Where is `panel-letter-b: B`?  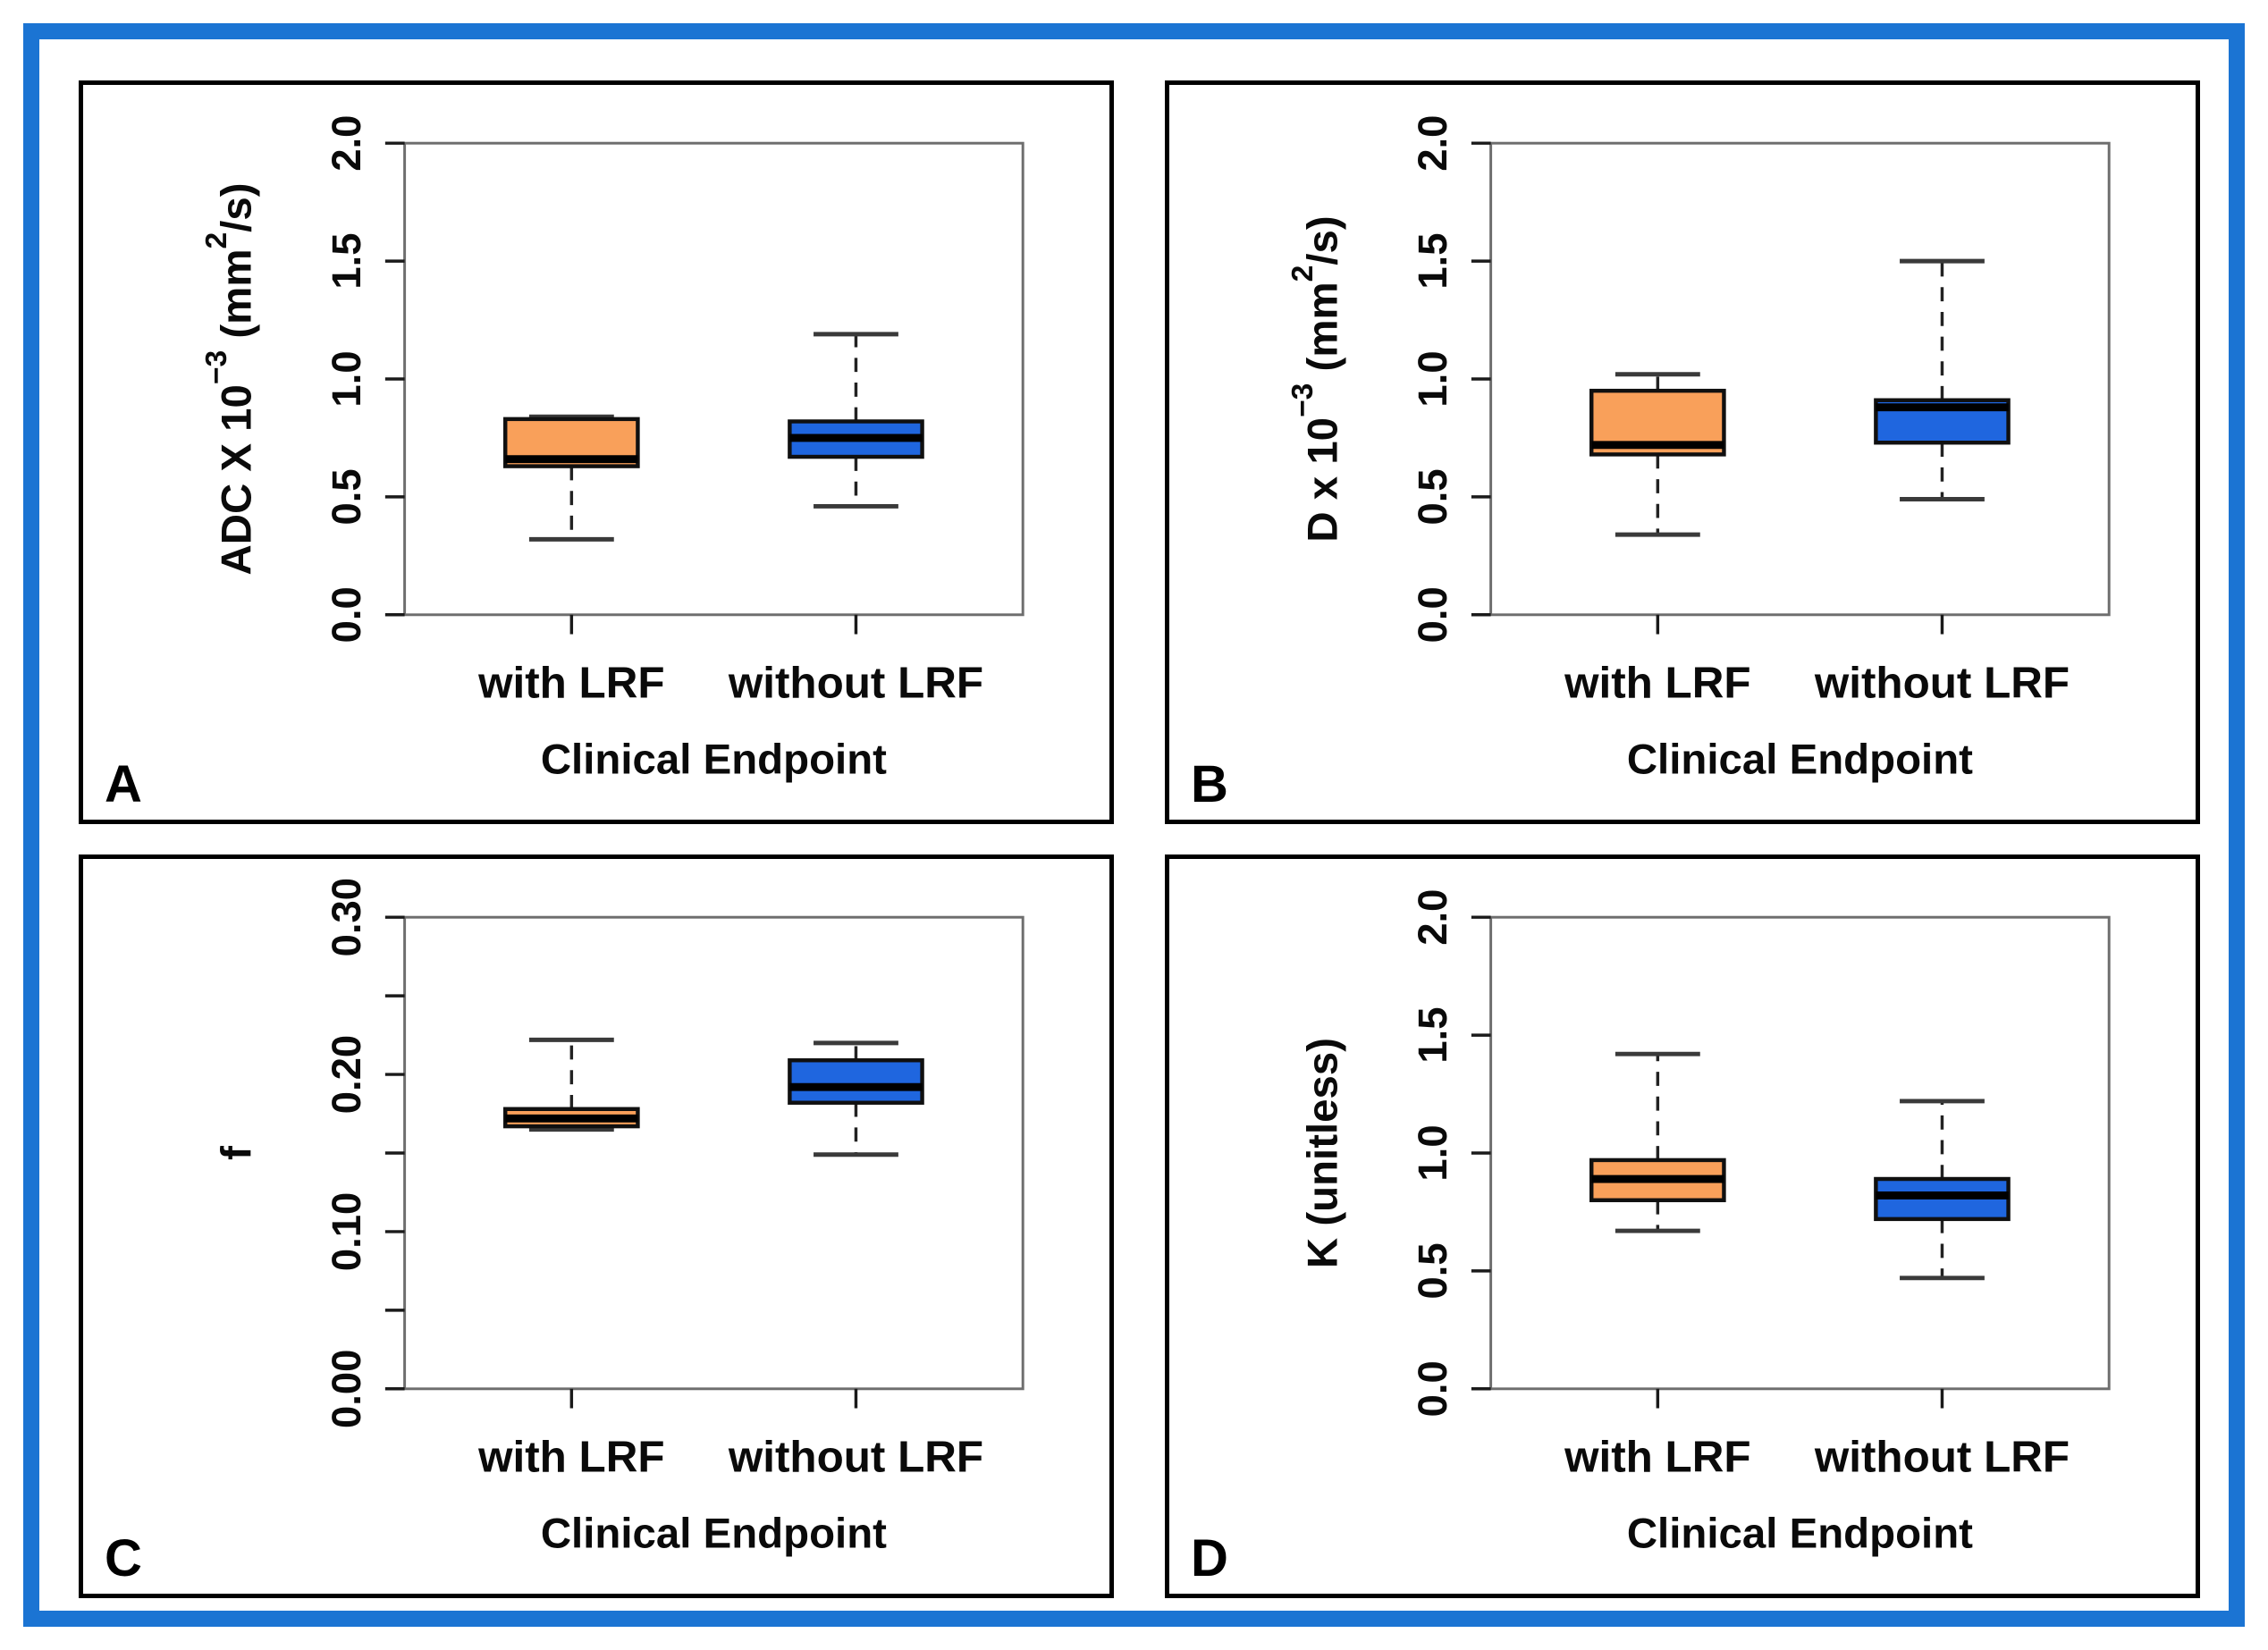
panel-letter-b: B is located at coordinates (1209, 784).